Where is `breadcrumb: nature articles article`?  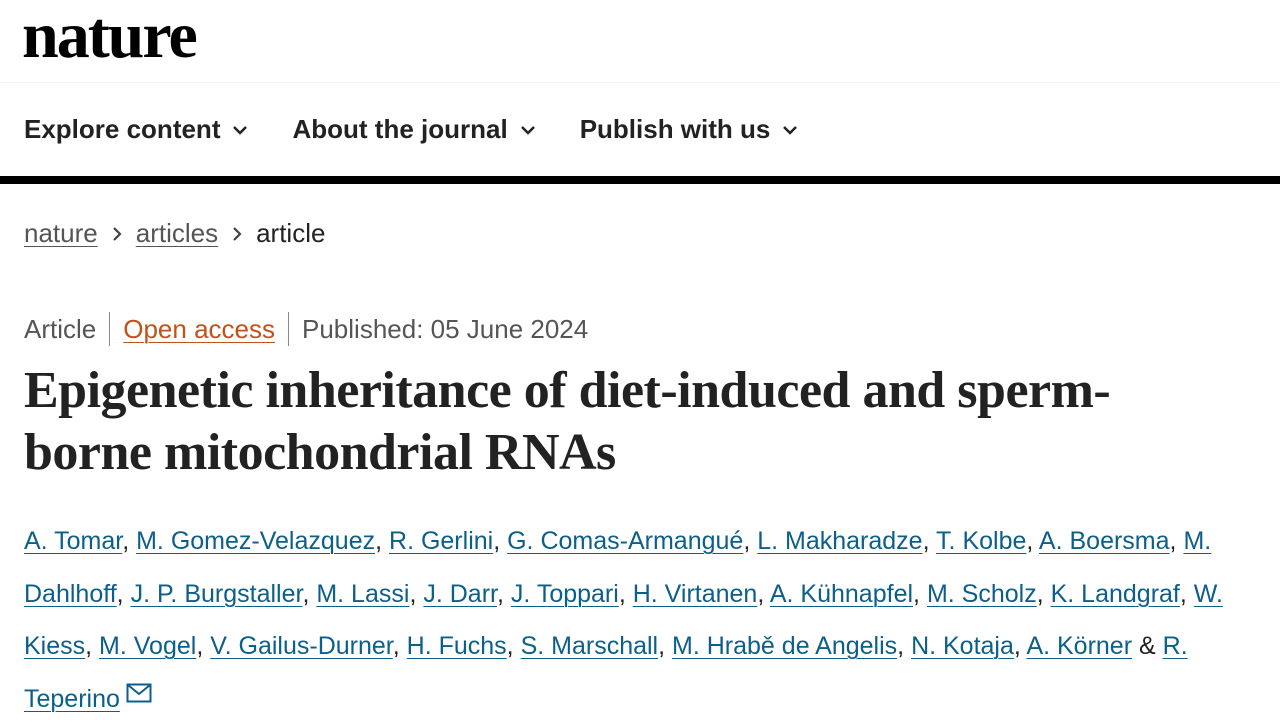
breadcrumb: nature articles article is located at coordinates (174, 233).